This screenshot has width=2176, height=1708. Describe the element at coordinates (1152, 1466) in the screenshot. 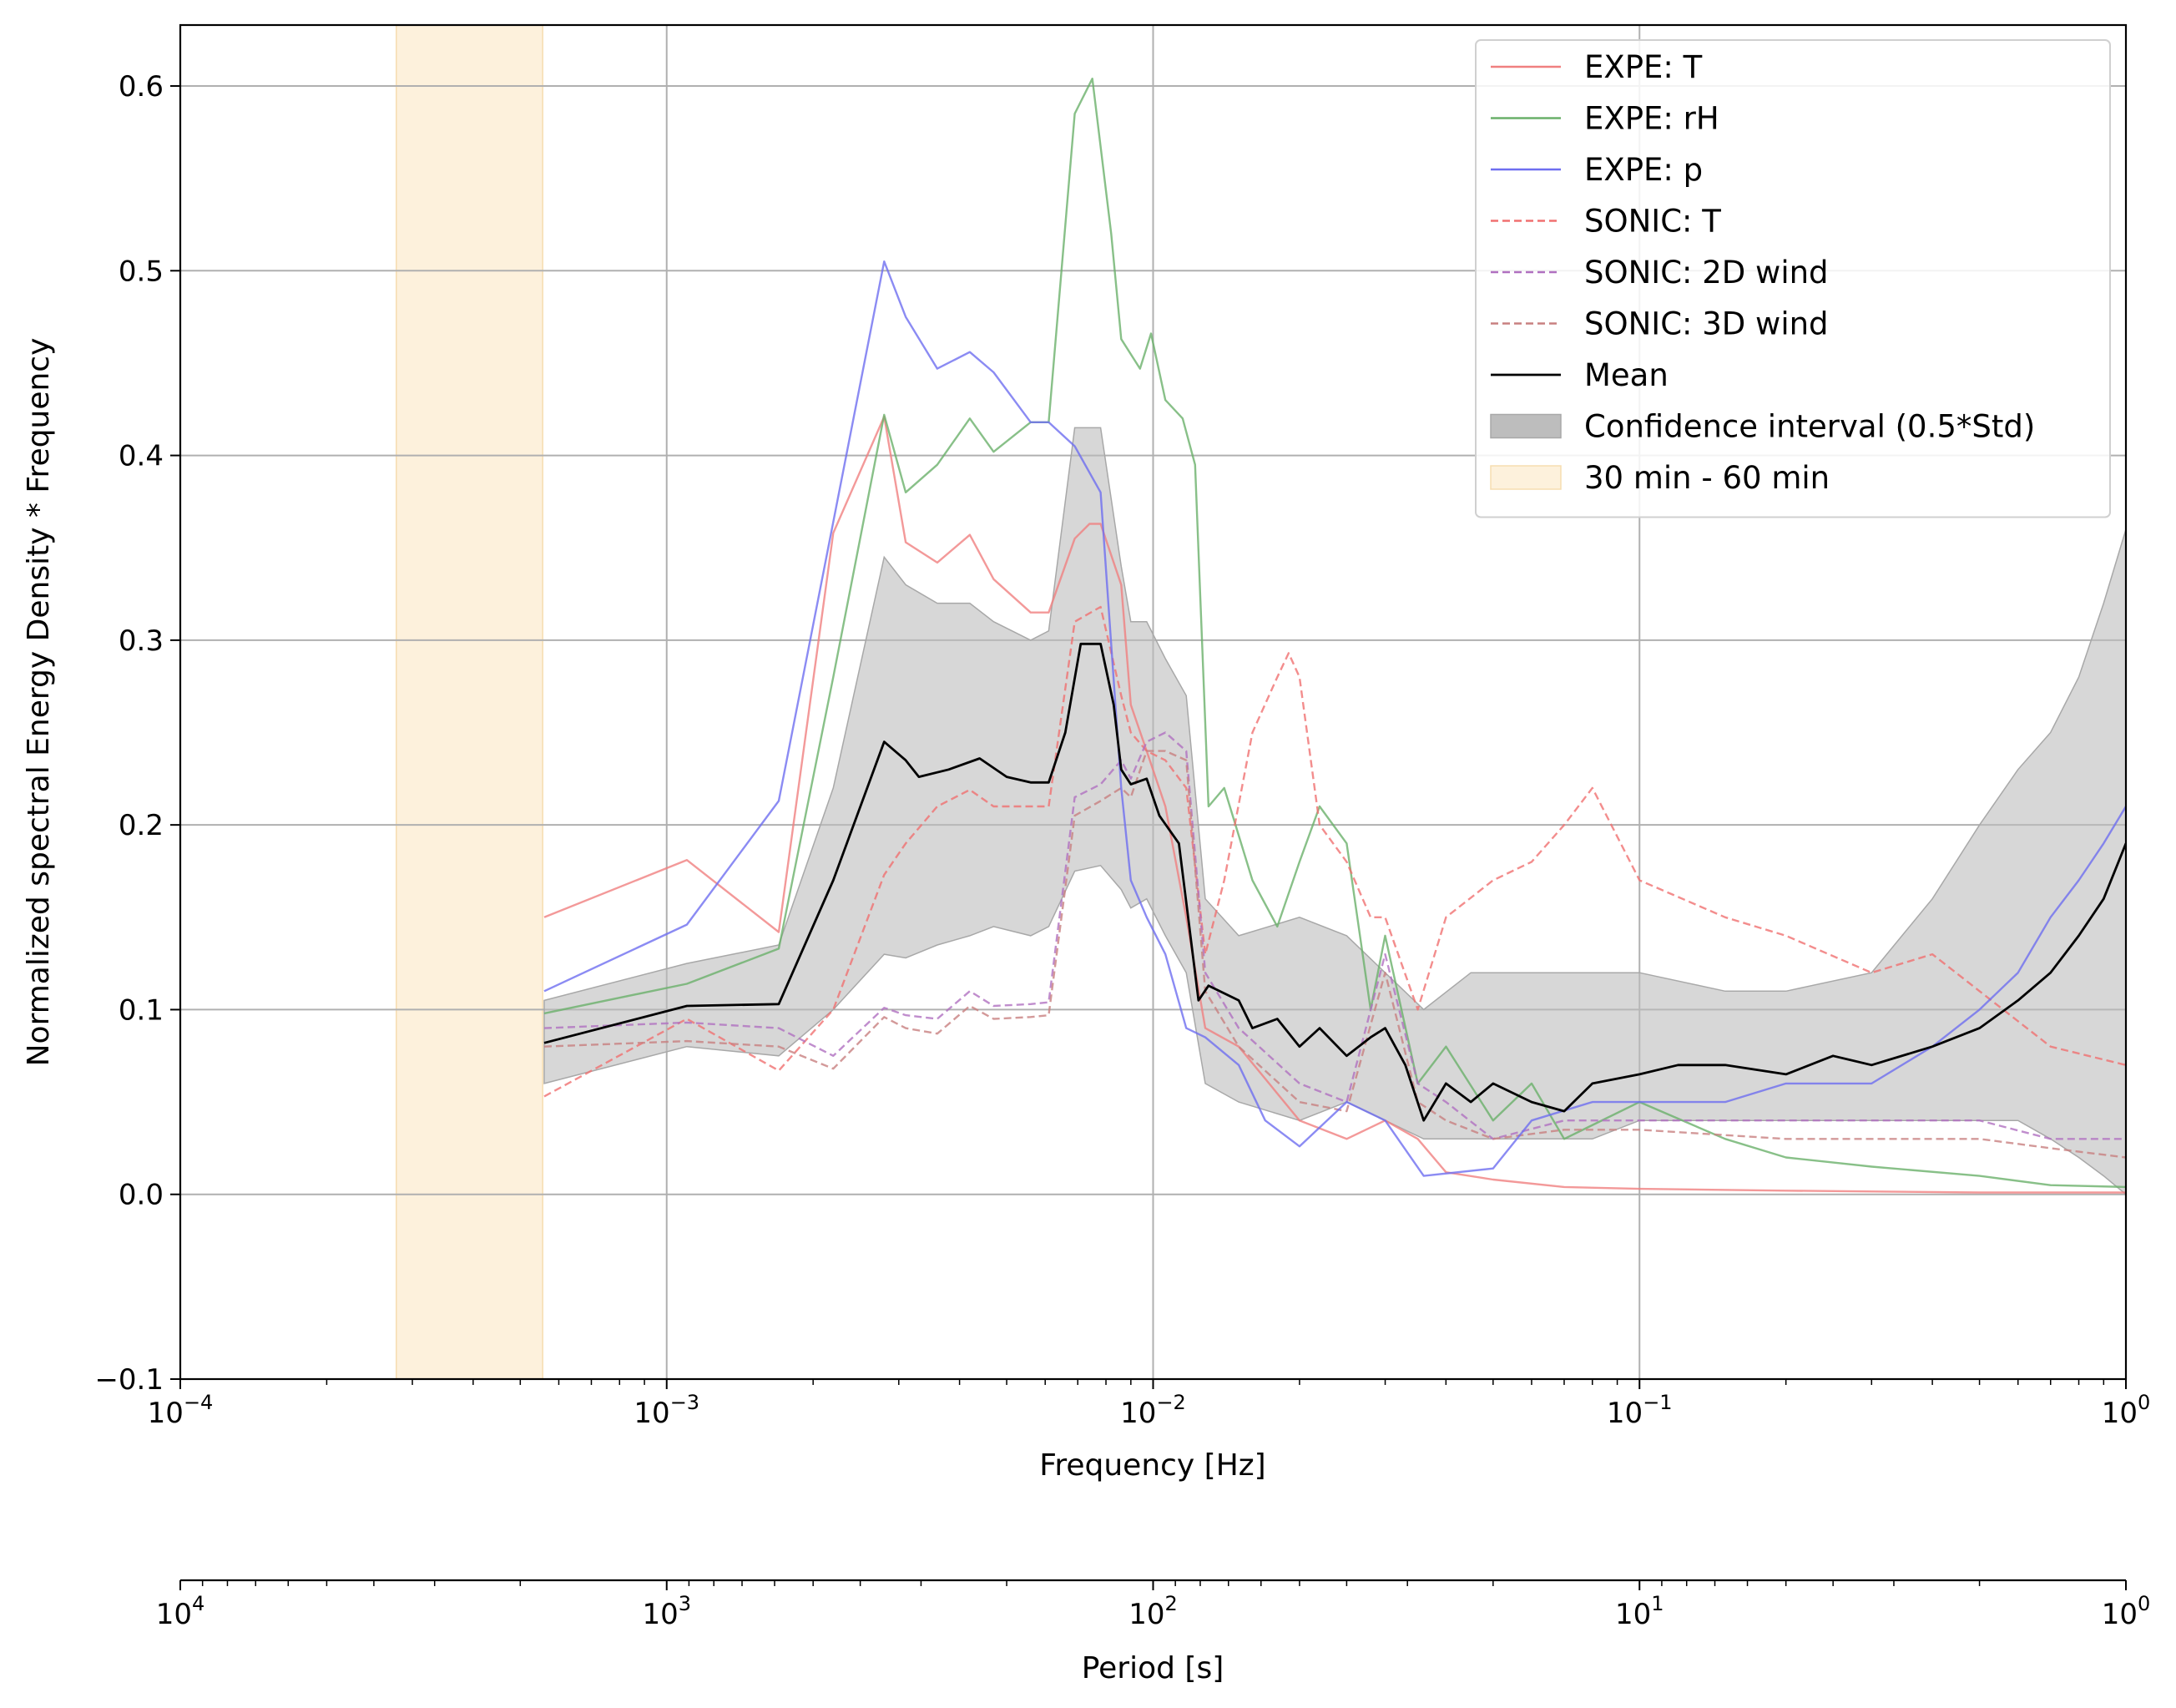

I see `x-axis-label: Frequency [Hz]` at that location.